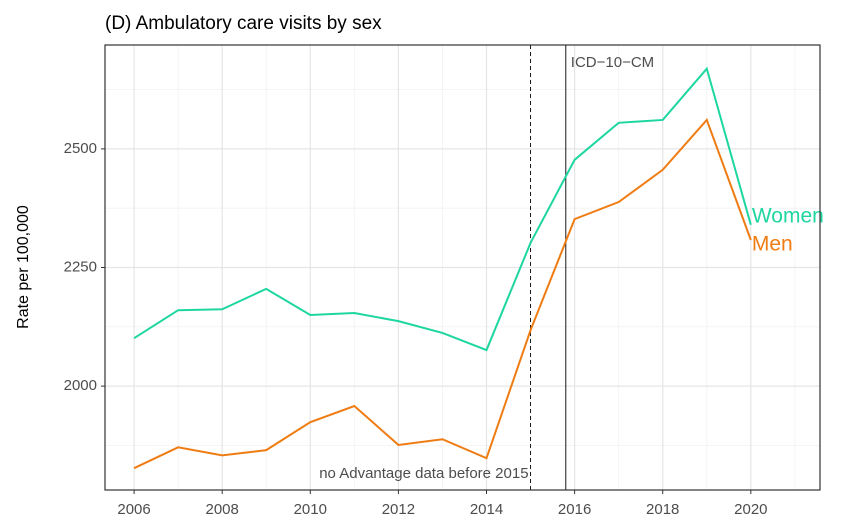 The width and height of the screenshot is (849, 520). I want to click on chart-title: (D) Ambulatory care visits by sex, so click(243, 23).